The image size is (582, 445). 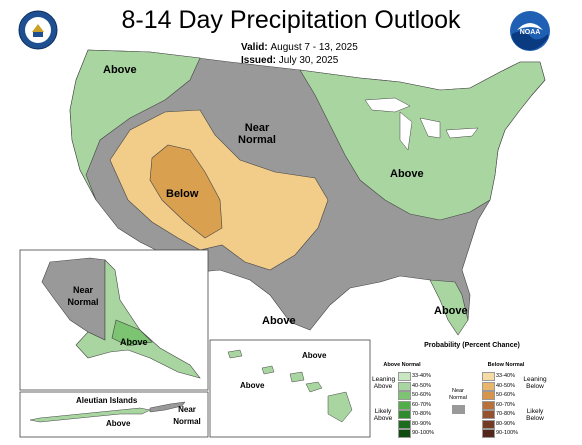 I want to click on legend-below-swatch-label-4: 70-80%, so click(x=505, y=414).